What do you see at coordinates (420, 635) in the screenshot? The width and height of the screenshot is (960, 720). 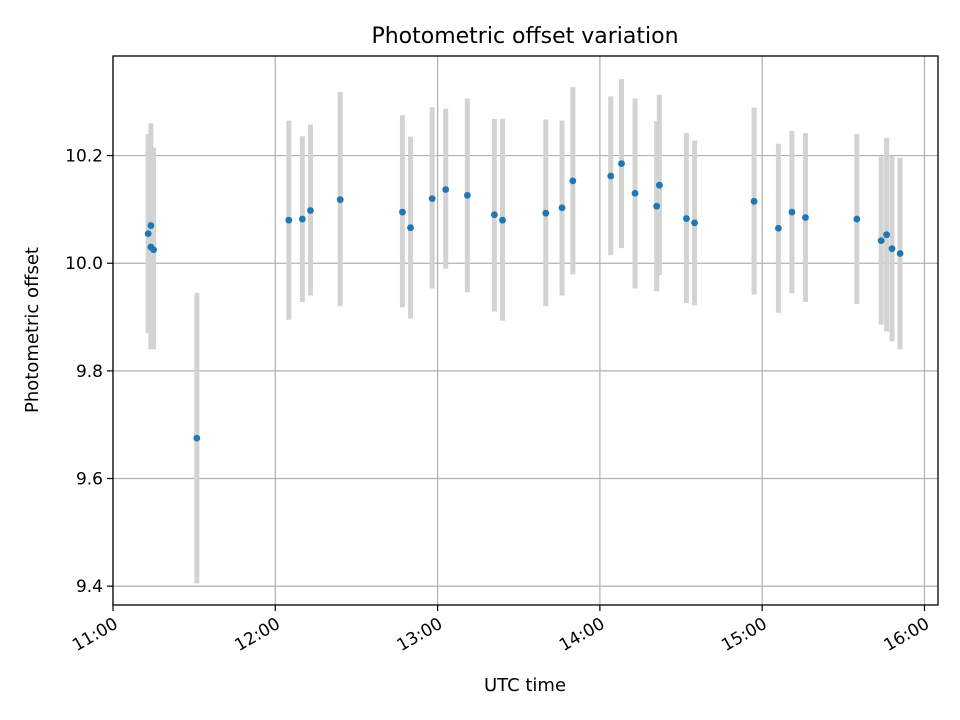 I see `x-tick-label: 13:00` at bounding box center [420, 635].